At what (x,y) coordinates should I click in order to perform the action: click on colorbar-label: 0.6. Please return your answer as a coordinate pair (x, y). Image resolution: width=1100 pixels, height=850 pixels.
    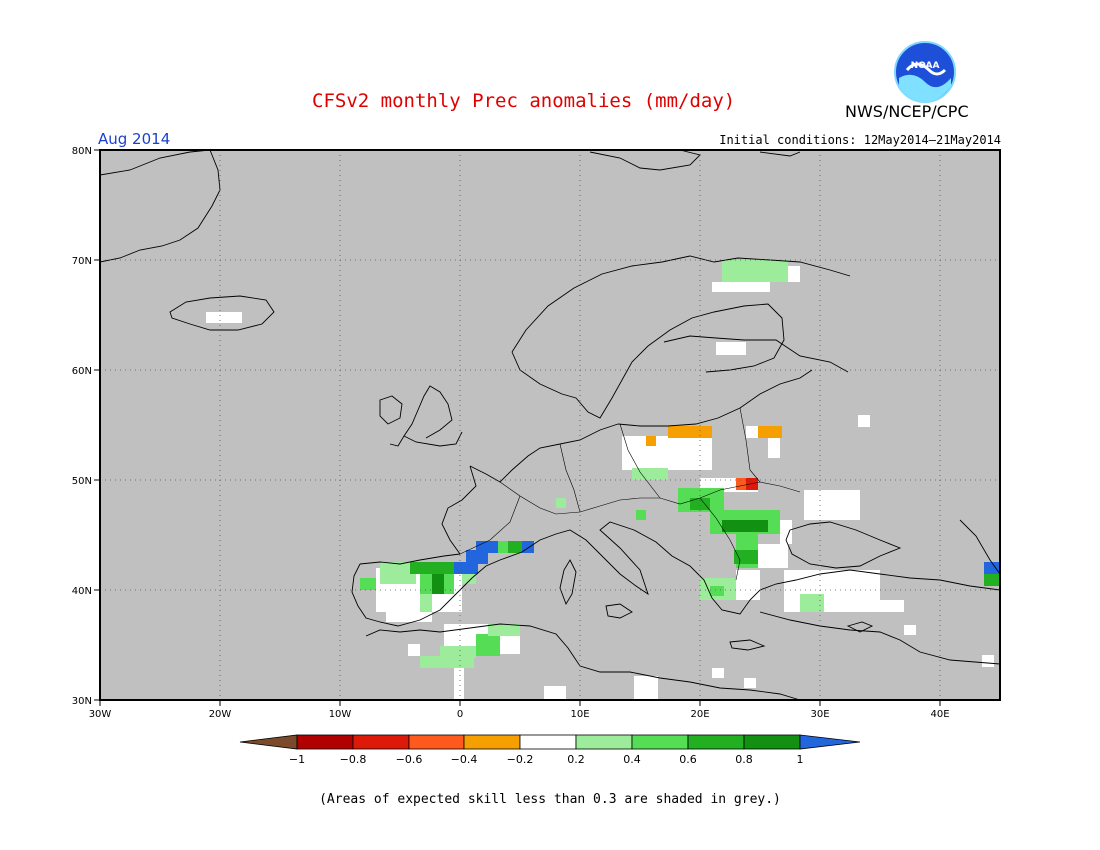
    Looking at the image, I should click on (688, 759).